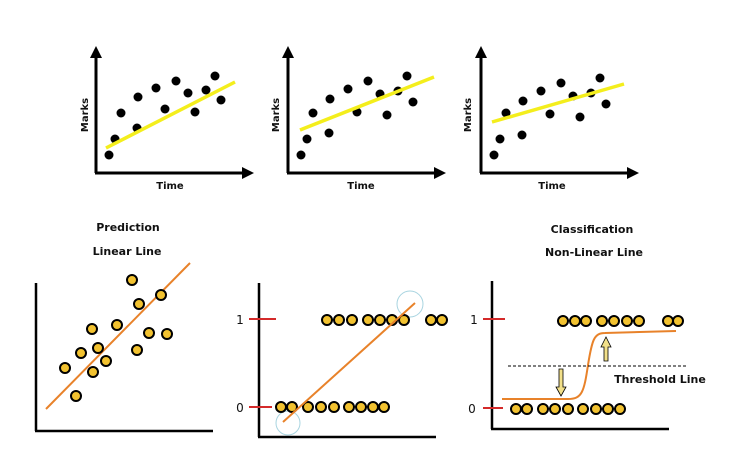  Describe the element at coordinates (660, 379) in the screenshot. I see `threshold-line-label: Threshold Line` at that location.